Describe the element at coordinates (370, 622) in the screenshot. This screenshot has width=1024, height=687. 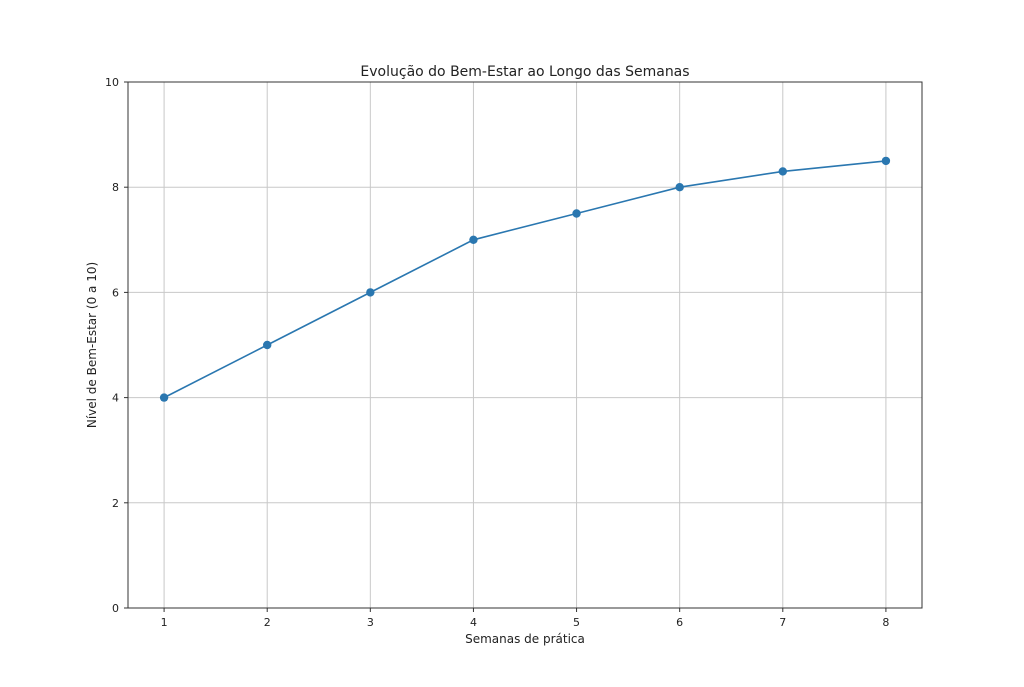
I see `x-tick-label: 3` at that location.